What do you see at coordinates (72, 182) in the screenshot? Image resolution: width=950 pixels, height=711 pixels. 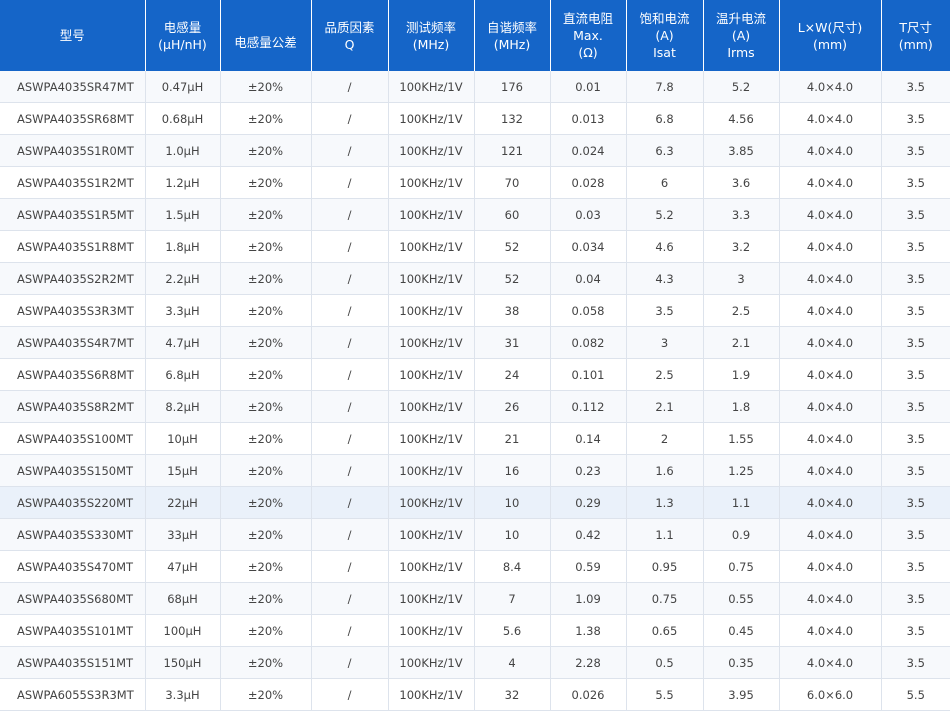 I see `cell-model: ASWPA4035S1R2MT` at bounding box center [72, 182].